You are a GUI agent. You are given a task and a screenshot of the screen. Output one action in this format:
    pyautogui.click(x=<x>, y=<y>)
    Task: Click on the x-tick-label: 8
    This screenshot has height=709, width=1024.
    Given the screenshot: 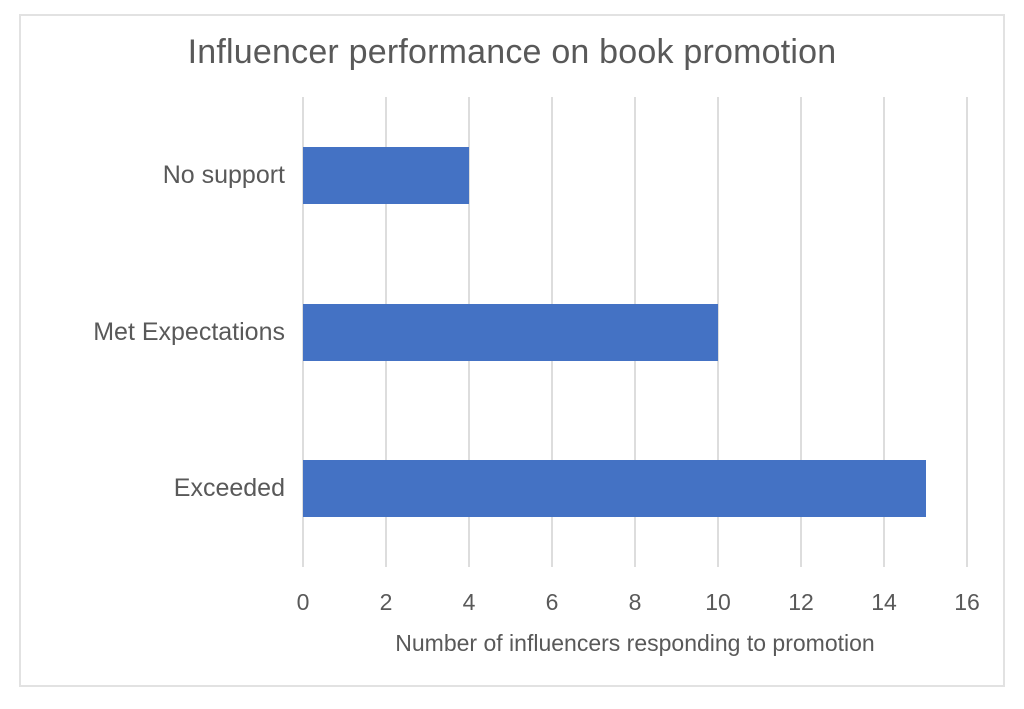 What is the action you would take?
    pyautogui.click(x=635, y=602)
    